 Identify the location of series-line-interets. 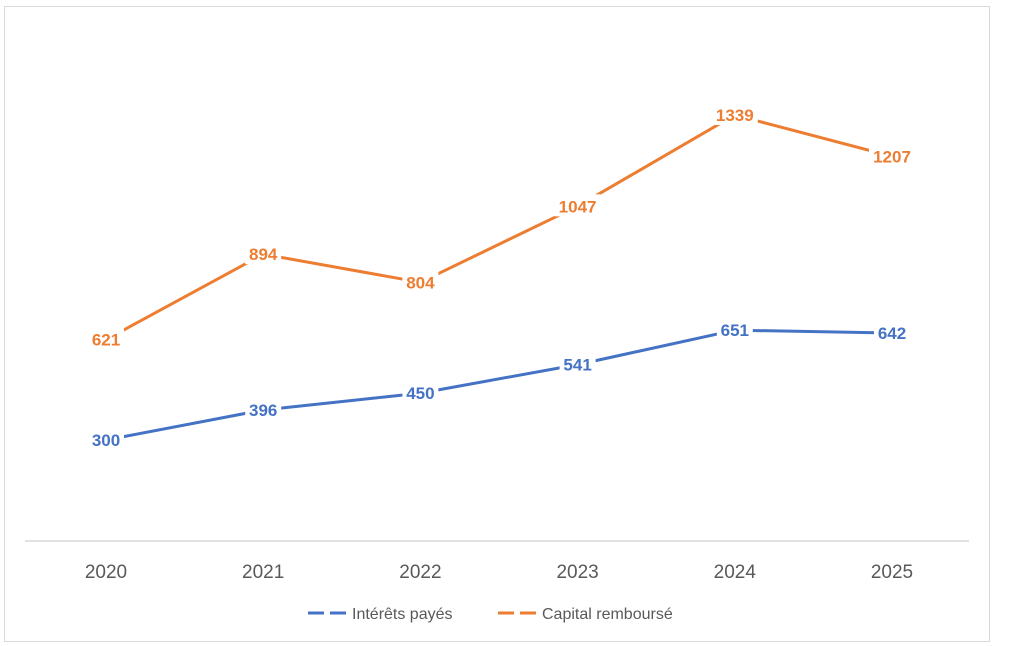
(499, 385).